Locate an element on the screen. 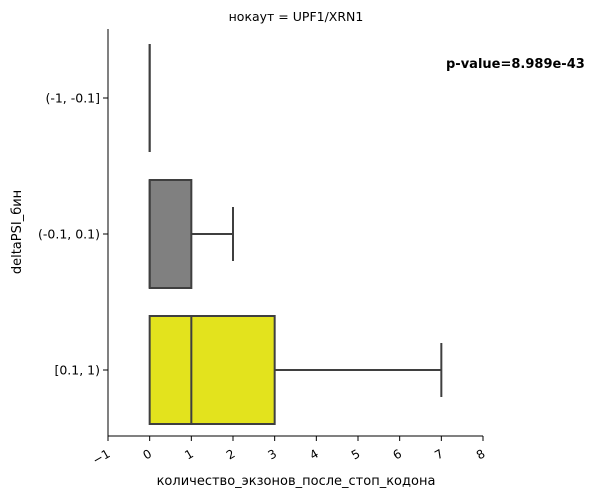  x-tick-label: 0 is located at coordinates (148, 454).